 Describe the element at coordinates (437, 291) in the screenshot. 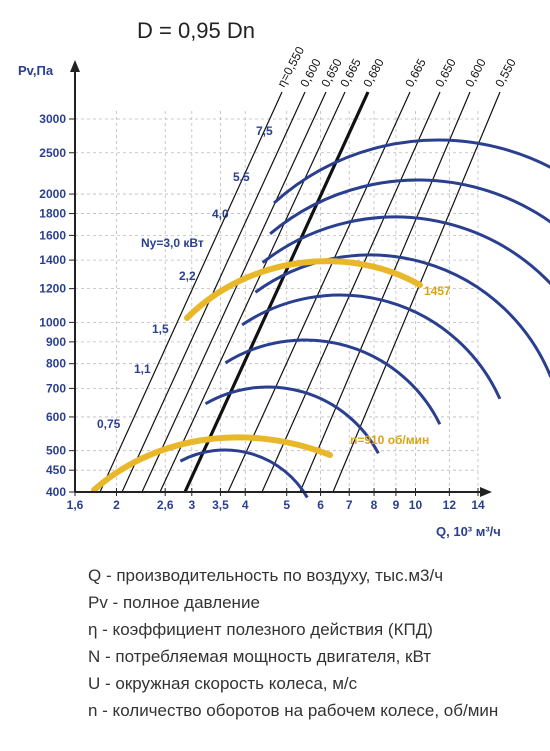

I see `speed-curve-label: 1457` at that location.